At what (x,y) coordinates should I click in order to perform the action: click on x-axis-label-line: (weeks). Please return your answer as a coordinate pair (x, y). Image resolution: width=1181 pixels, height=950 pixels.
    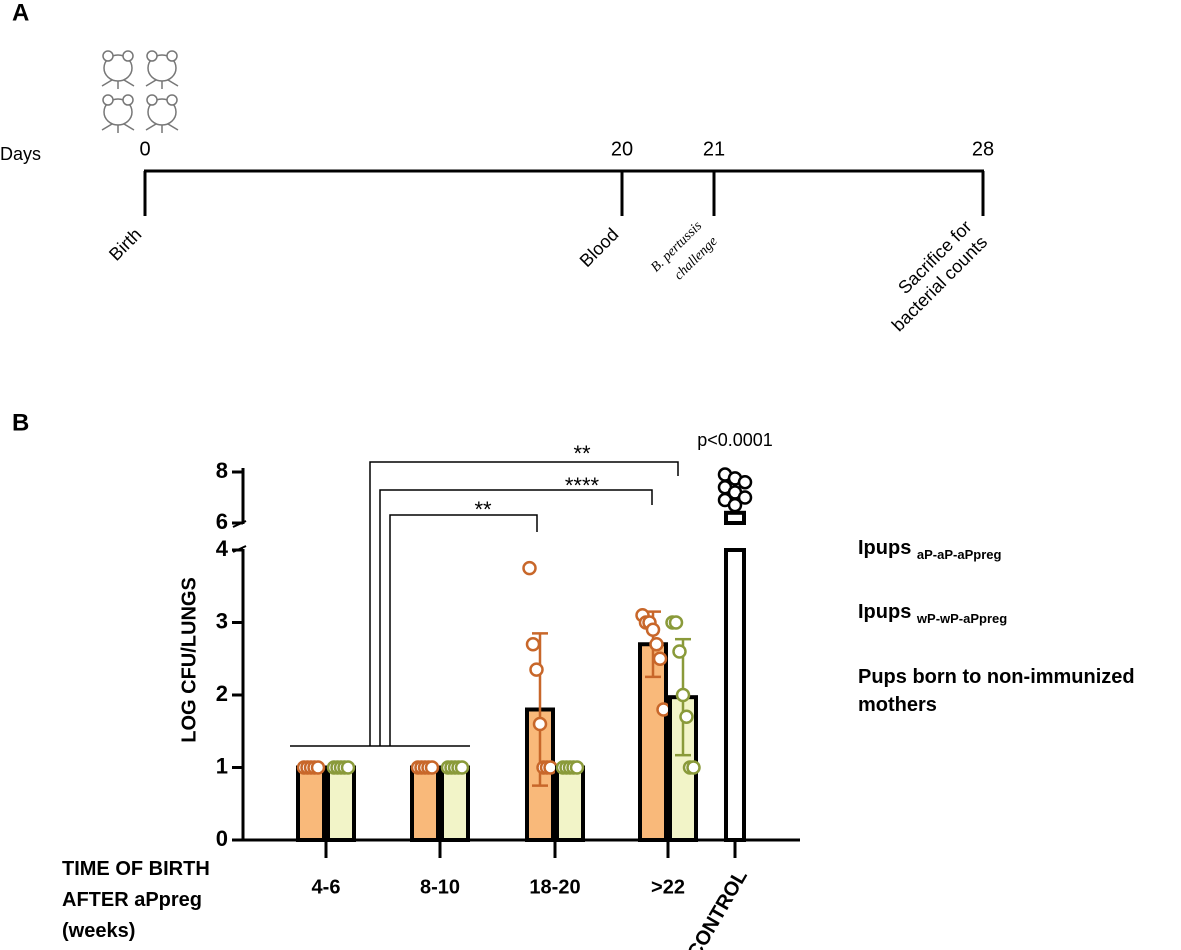
    Looking at the image, I should click on (98, 931).